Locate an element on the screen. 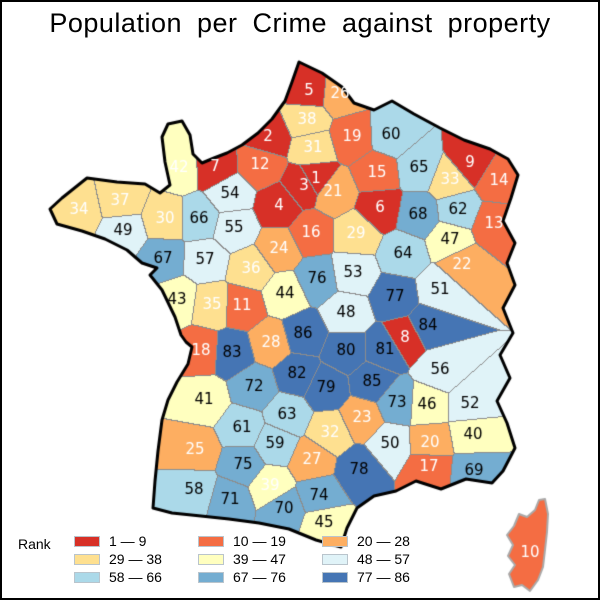  page-title: Population per Crime against property is located at coordinates (300, 23).